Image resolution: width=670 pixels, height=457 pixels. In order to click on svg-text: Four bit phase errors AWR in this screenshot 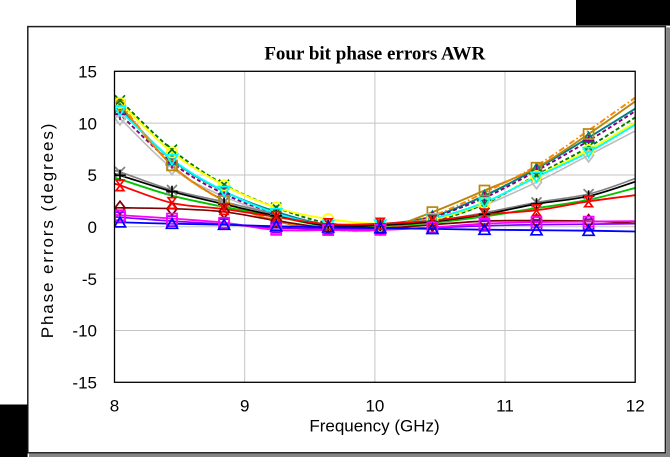, I will do `click(374, 54)`.